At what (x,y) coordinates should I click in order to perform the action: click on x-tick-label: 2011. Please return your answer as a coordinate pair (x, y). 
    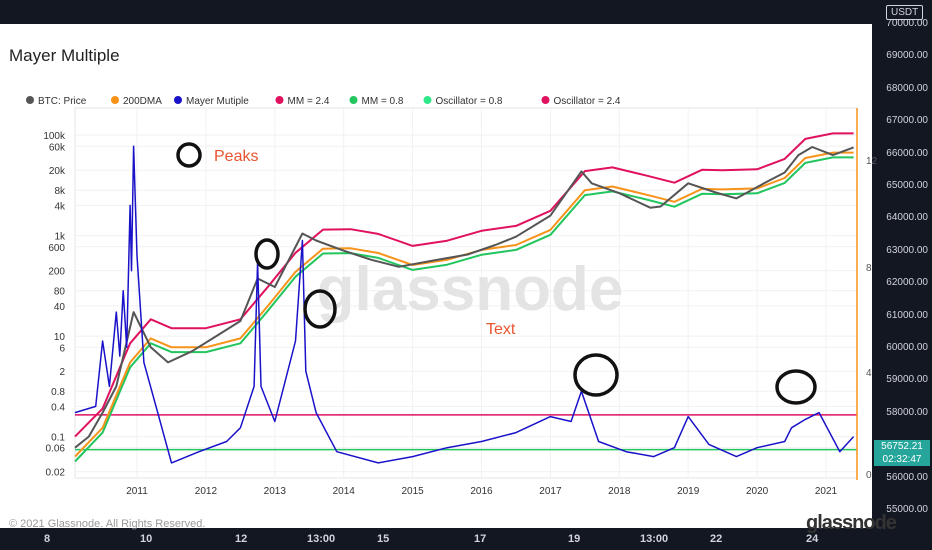
    Looking at the image, I should click on (137, 491).